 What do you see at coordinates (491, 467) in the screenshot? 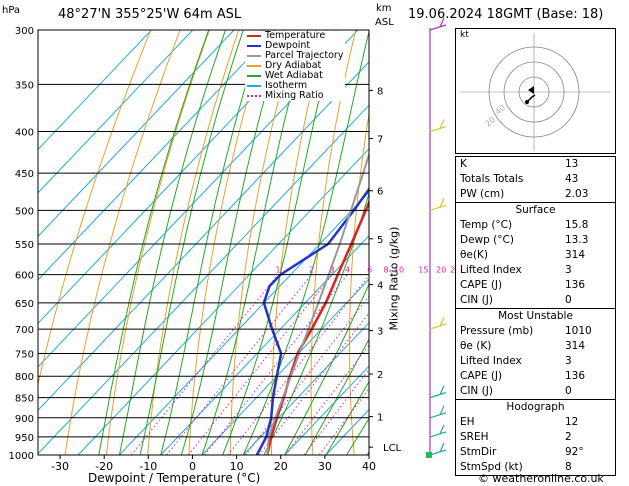
I see `hodograph-index-label: StmSpd (kt)` at bounding box center [491, 467].